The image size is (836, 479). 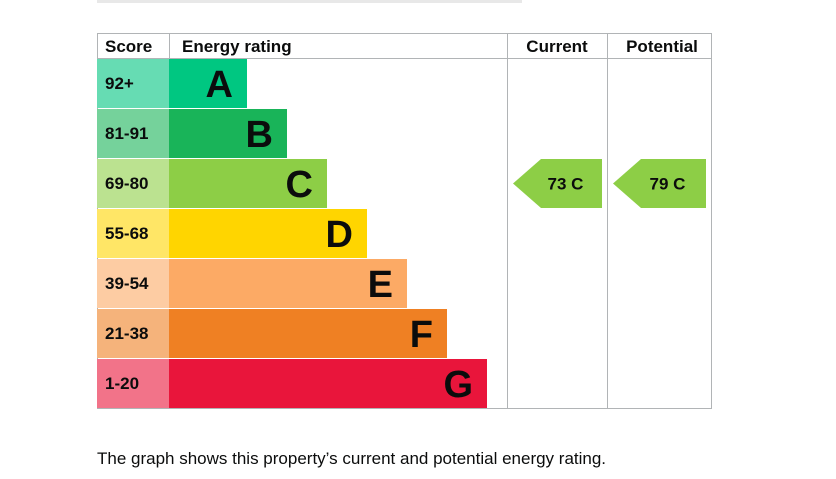 I want to click on rating-bar-c, so click(x=248, y=183).